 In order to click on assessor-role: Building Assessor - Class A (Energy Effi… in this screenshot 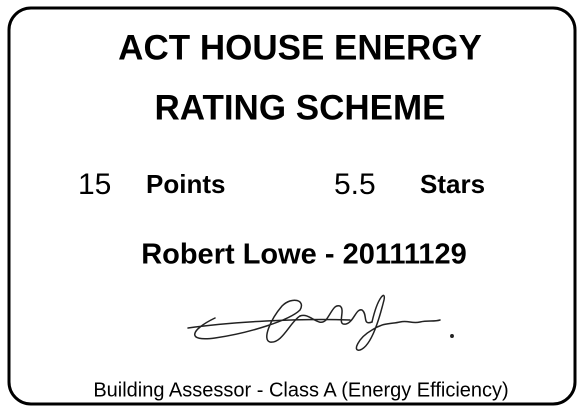, I will do `click(300, 390)`.